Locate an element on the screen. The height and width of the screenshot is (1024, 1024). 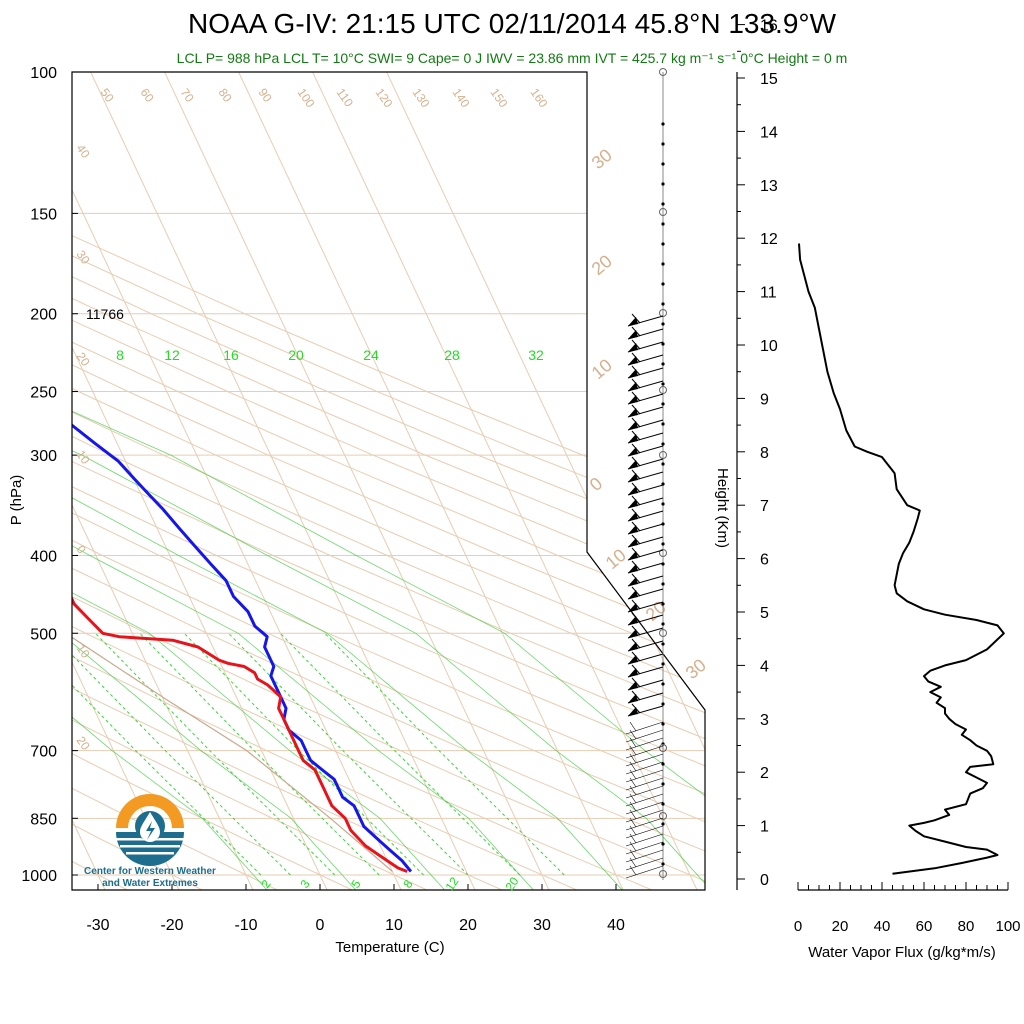
temperature-tick-label: 0 is located at coordinates (320, 925).